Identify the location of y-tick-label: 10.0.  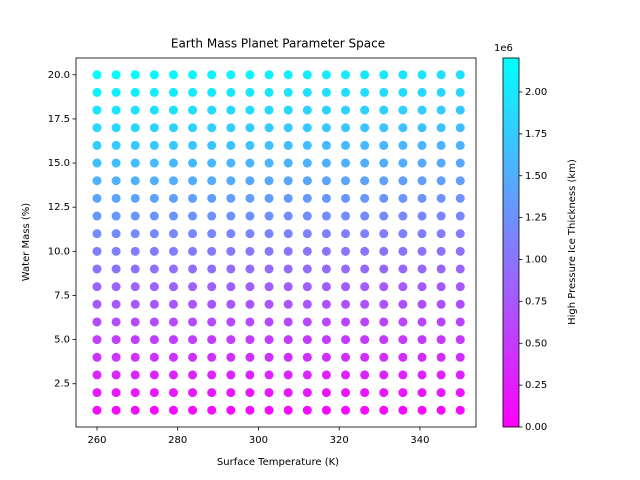
(59, 251).